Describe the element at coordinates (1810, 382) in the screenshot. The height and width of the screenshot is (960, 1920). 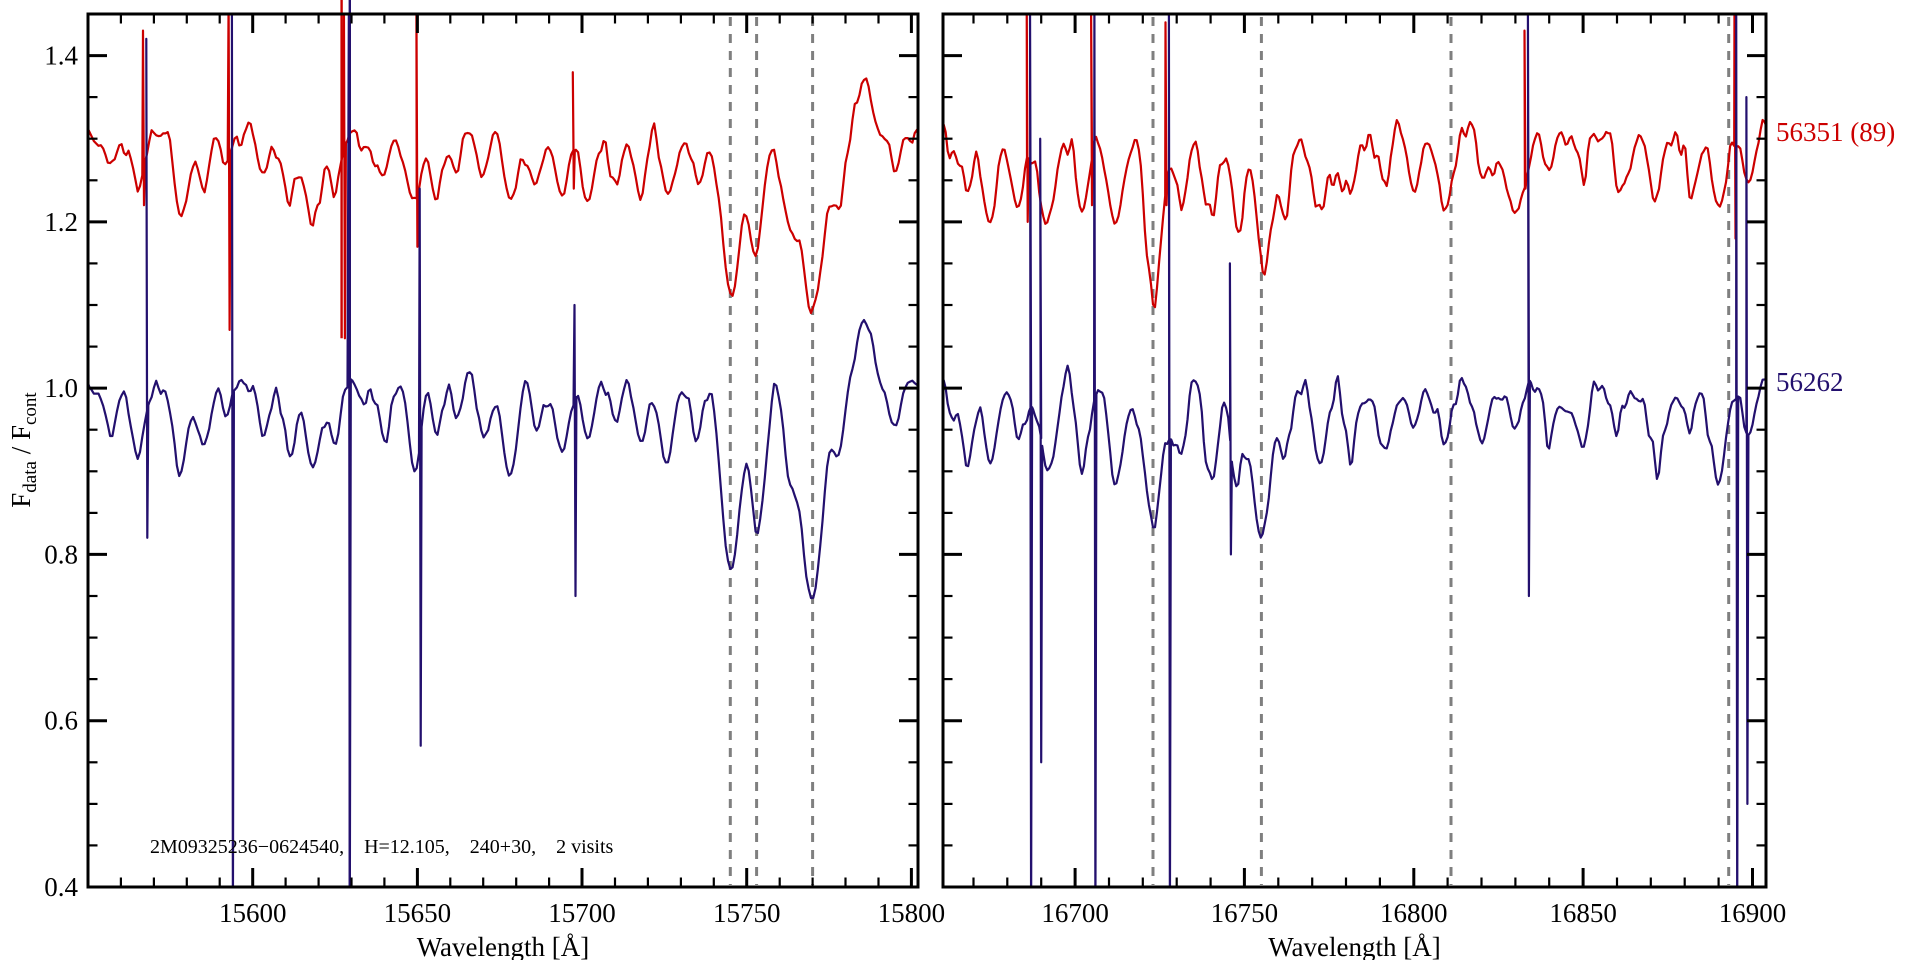
I see `series-label-56262: 56262` at that location.